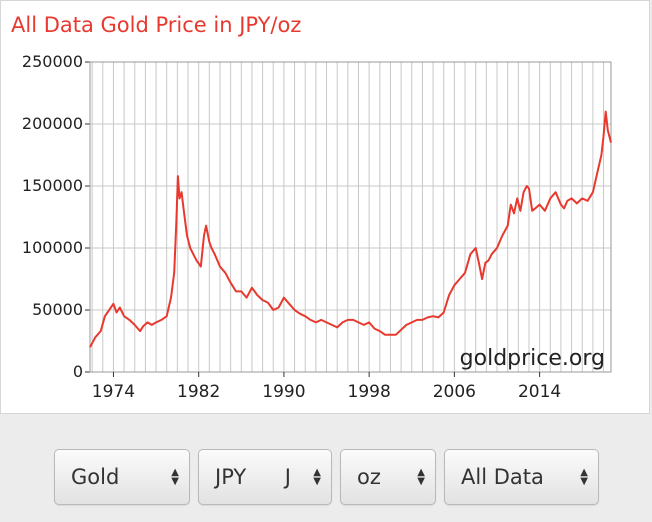 The height and width of the screenshot is (522, 652). What do you see at coordinates (78, 371) in the screenshot?
I see `y-tick-label: 0` at bounding box center [78, 371].